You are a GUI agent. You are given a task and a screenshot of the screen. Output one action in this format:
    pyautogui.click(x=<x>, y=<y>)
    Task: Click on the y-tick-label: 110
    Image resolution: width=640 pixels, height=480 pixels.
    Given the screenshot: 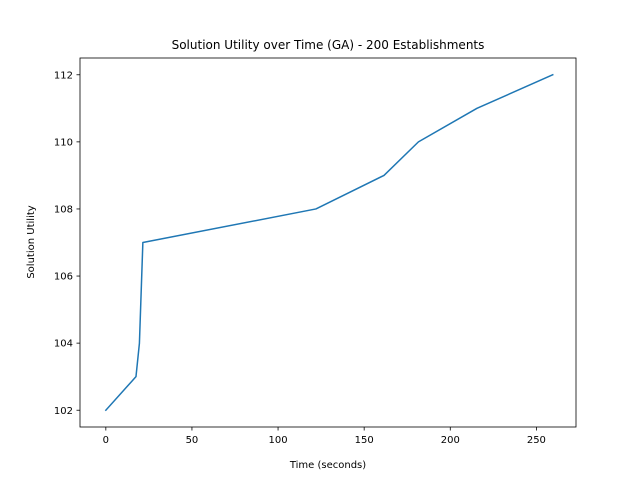 What is the action you would take?
    pyautogui.click(x=63, y=142)
    